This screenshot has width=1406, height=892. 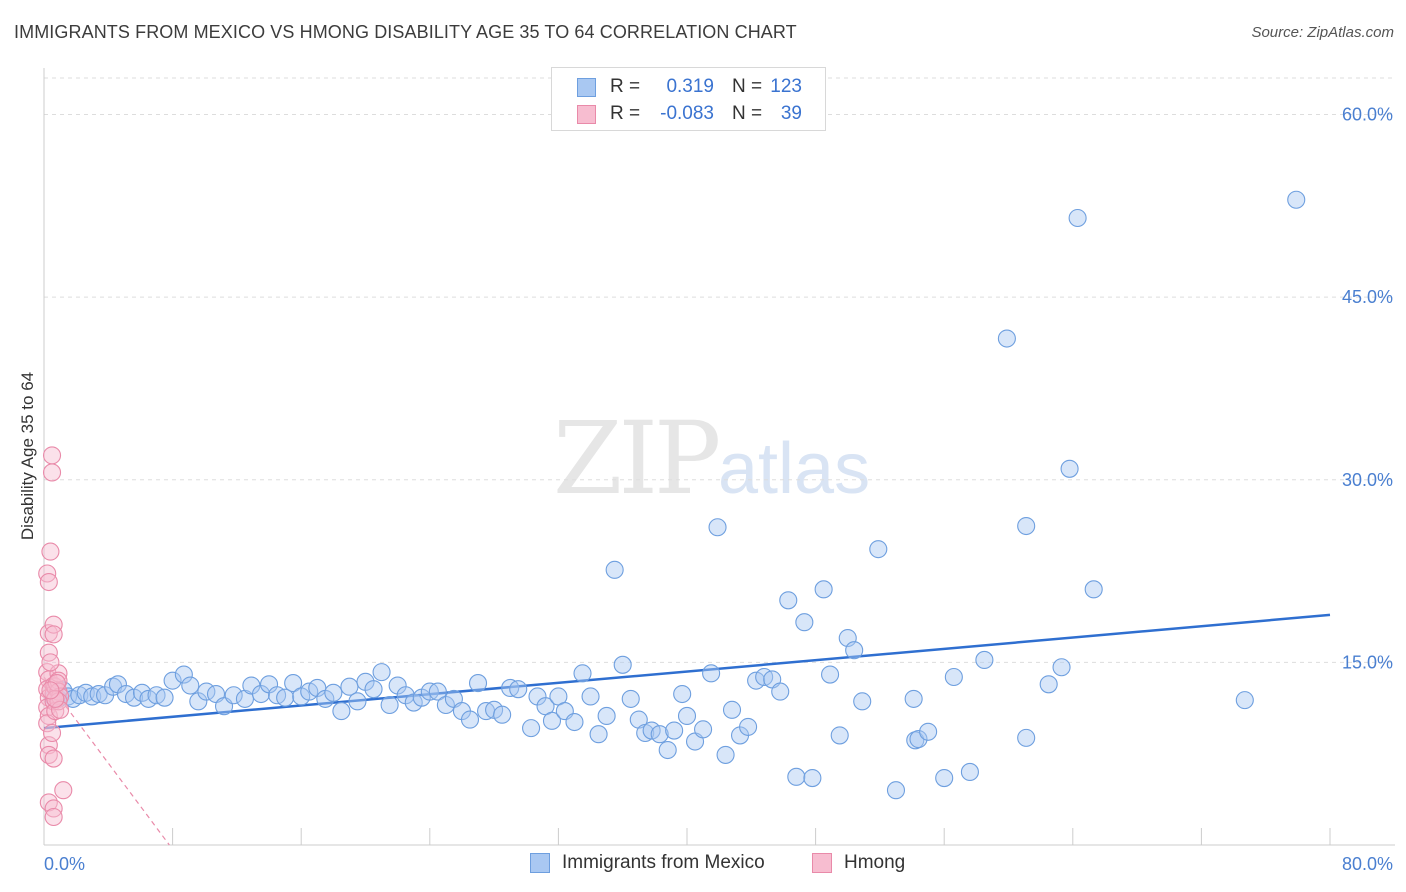 I want to click on watermark-zip: ZIP, so click(x=637, y=458).